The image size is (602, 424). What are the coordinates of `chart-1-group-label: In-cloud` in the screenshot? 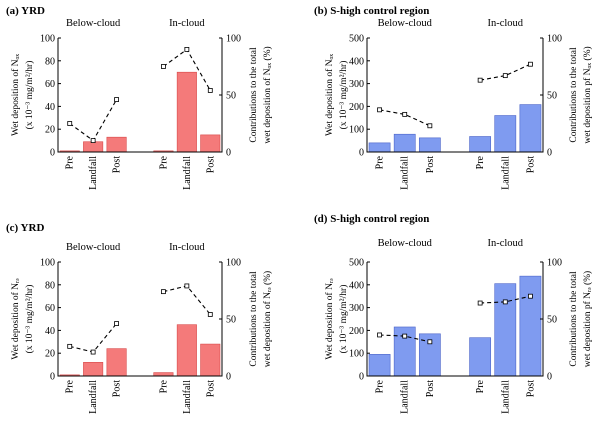 It's located at (187, 23).